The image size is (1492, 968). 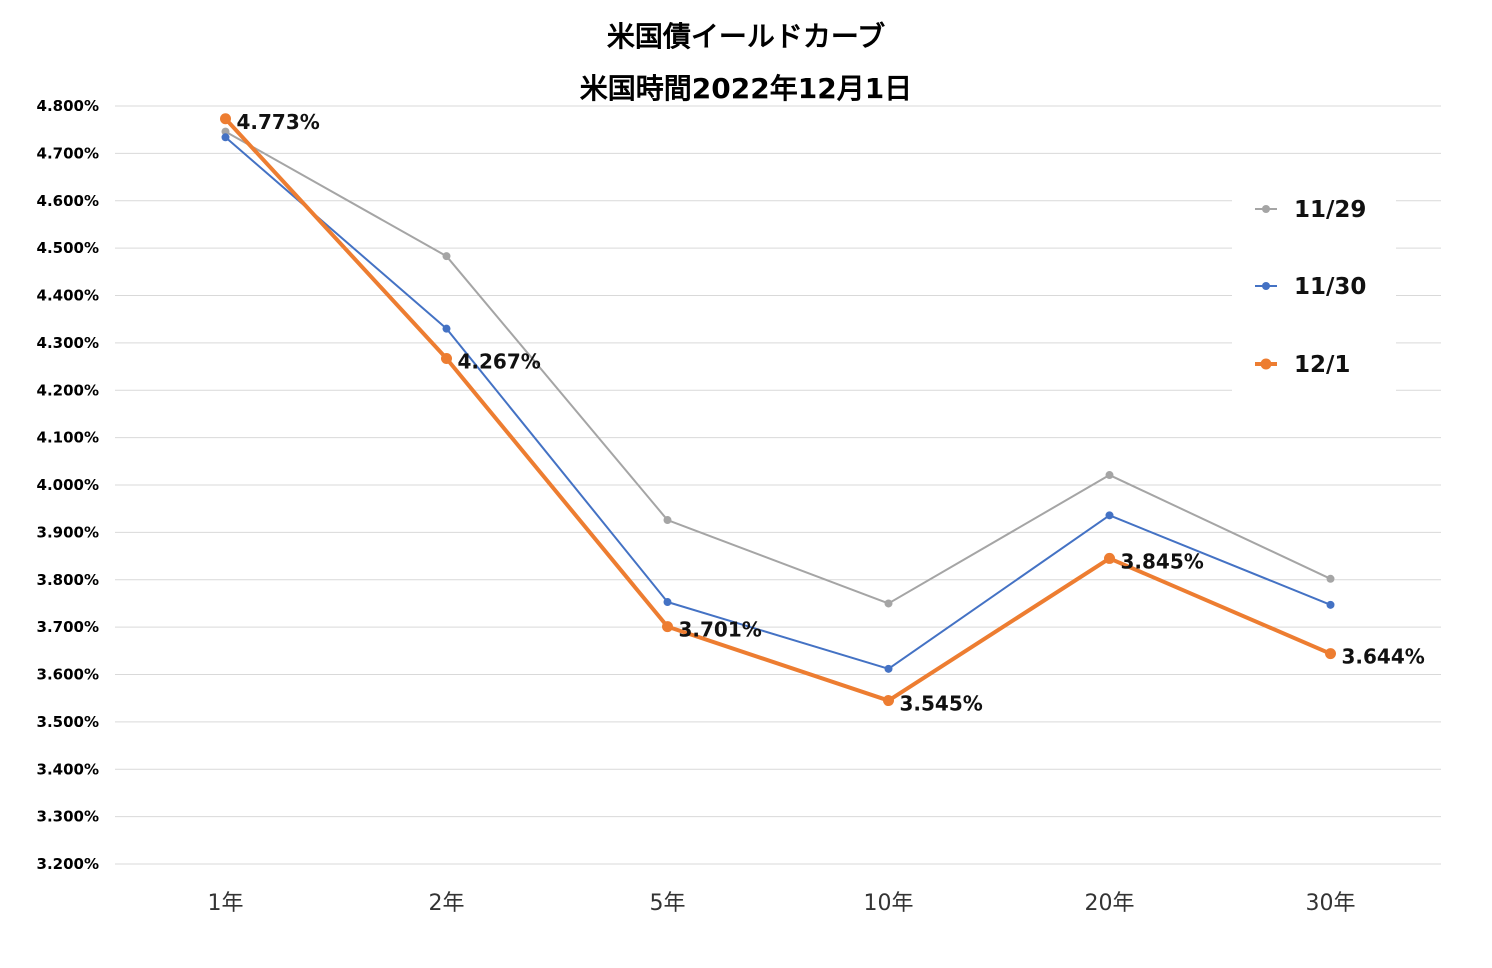 I want to click on chart-title: 米国債イールドカーブ 米国時間2022年12月1日, so click(x=746, y=62).